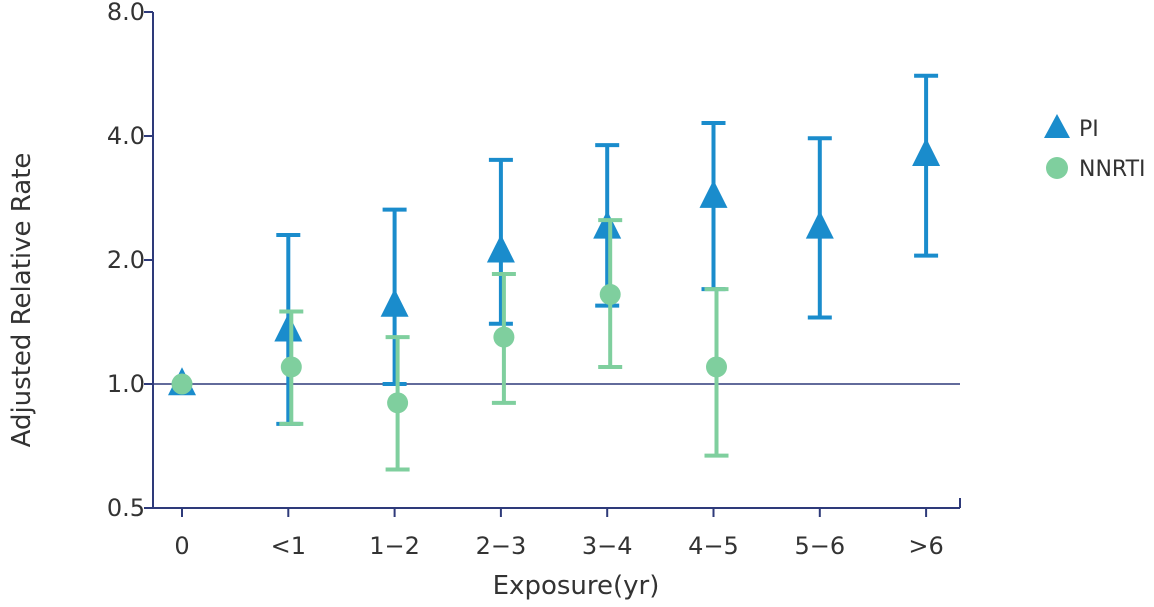 This screenshot has width=1154, height=607. Describe the element at coordinates (126, 384) in the screenshot. I see `y-tick-label: 1.0` at that location.